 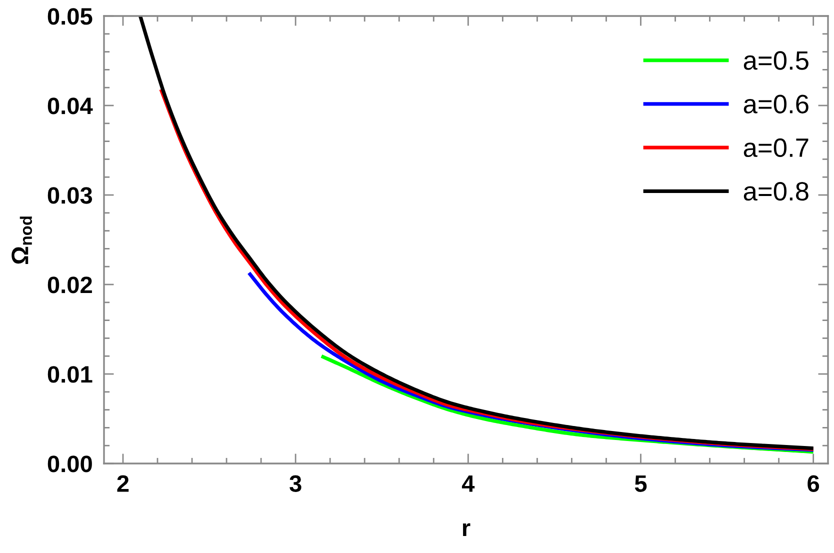 What do you see at coordinates (123, 483) in the screenshot?
I see `x-tick-label: 2` at bounding box center [123, 483].